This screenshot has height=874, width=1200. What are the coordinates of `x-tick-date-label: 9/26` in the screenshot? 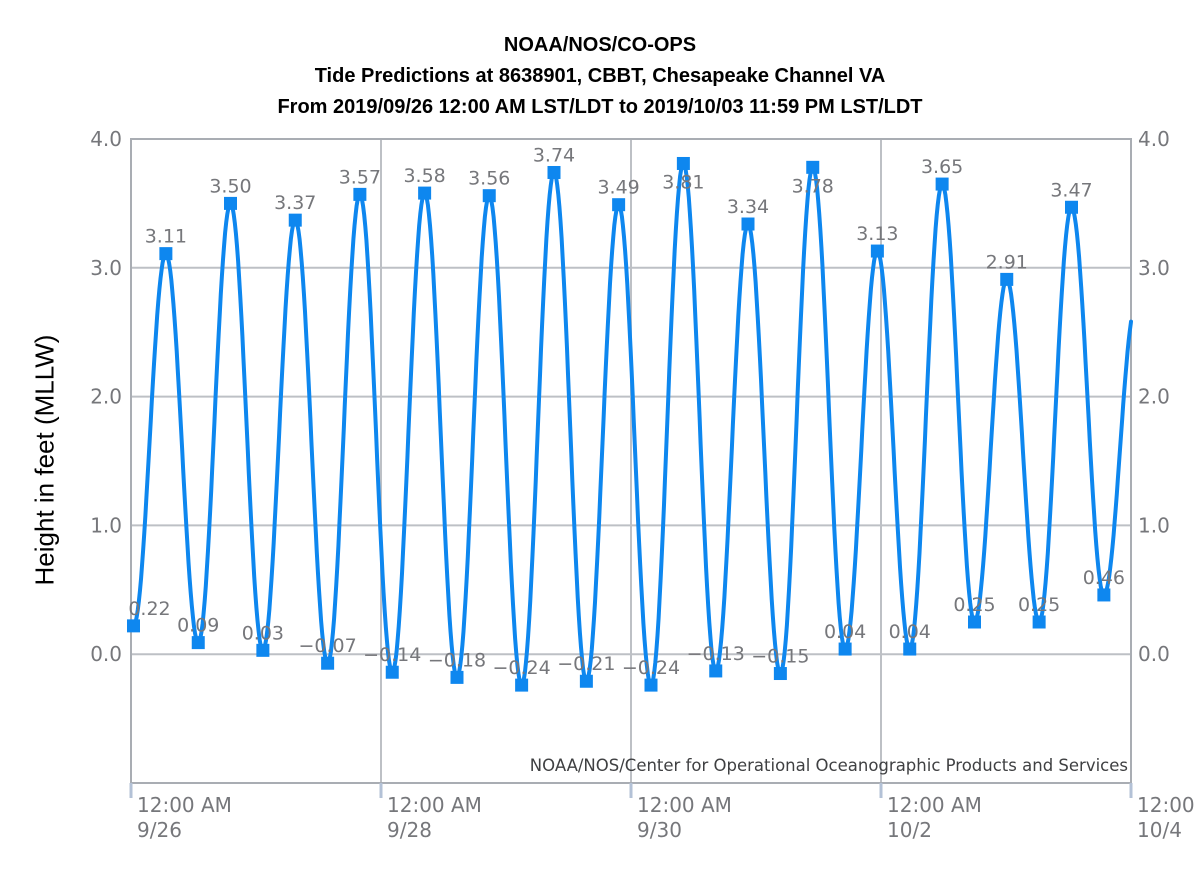 It's located at (159, 830).